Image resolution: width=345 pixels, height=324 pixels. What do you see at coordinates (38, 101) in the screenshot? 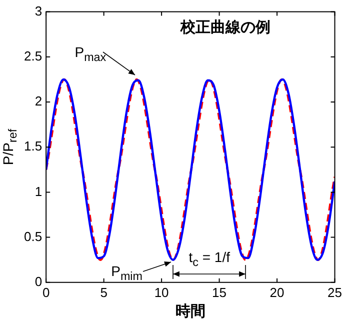
I see `y-tick-label: 2` at bounding box center [38, 101].